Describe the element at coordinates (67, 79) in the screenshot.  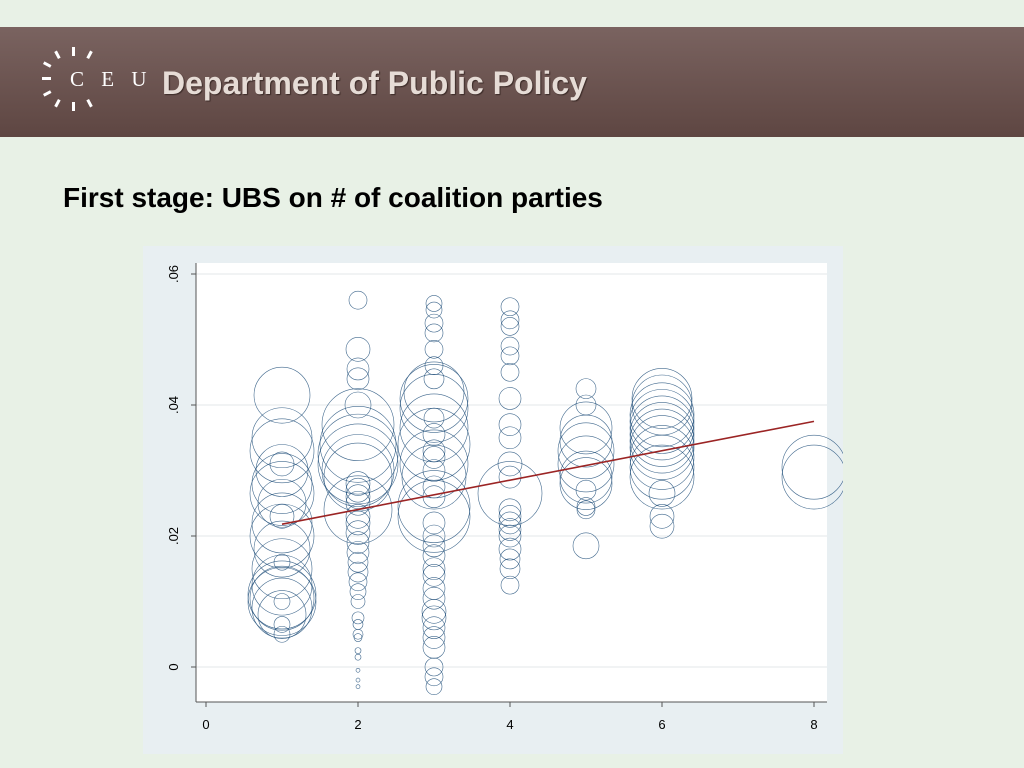
I see `ceu-sun-logo-icon` at that location.